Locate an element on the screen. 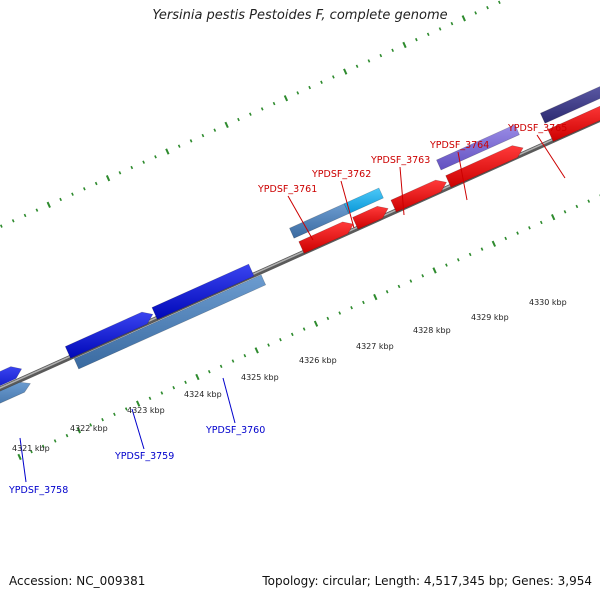 This screenshot has height=600, width=600. kbp-label: 4324 kbp is located at coordinates (203, 394).